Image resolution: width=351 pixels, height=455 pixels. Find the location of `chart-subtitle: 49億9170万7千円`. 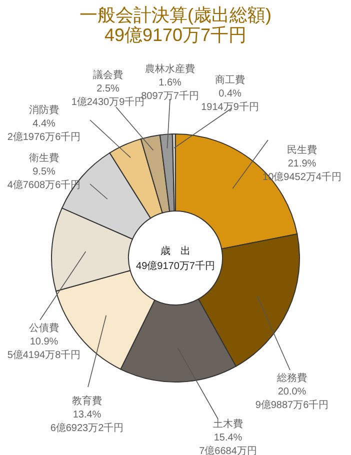

chart-subtitle: 49億9170万7千円 is located at coordinates (175, 35).